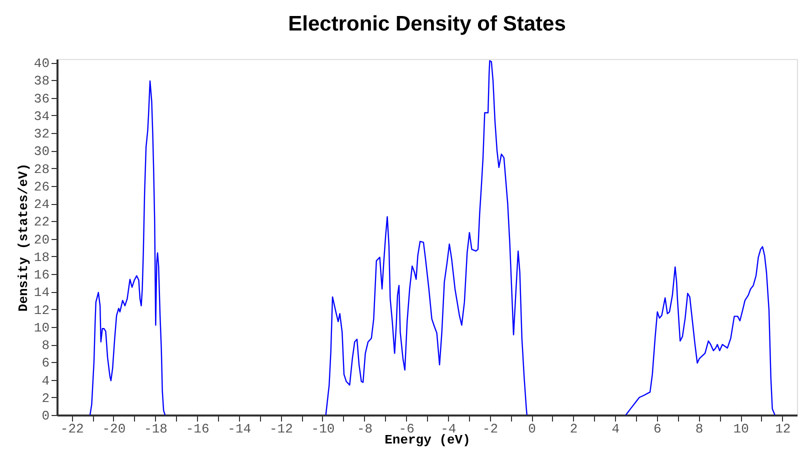 This screenshot has width=799, height=450. What do you see at coordinates (23, 237) in the screenshot?
I see `y-axis-title: Density (states/eV)` at bounding box center [23, 237].